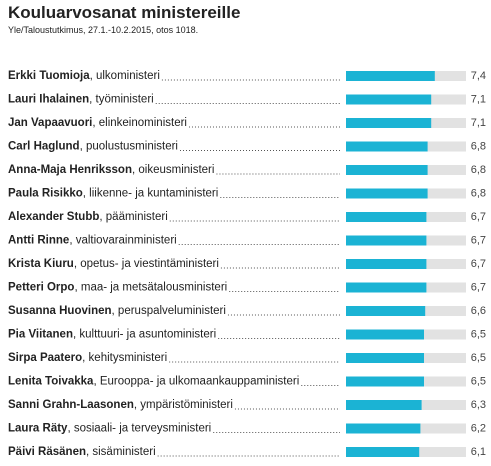 The height and width of the screenshot is (466, 491). Describe the element at coordinates (133, 217) in the screenshot. I see `minister-role: , pääministeri` at that location.